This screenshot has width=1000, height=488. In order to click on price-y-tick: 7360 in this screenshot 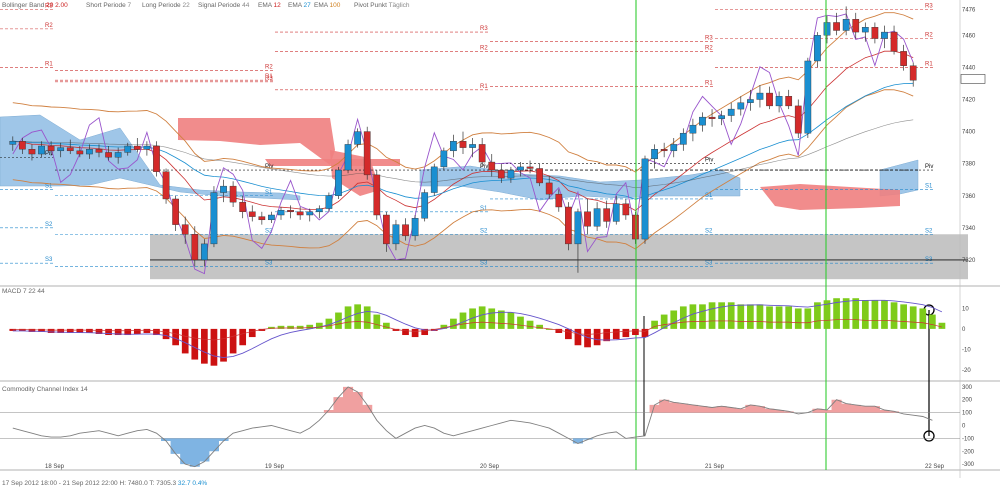, I will do `click(969, 197)`.